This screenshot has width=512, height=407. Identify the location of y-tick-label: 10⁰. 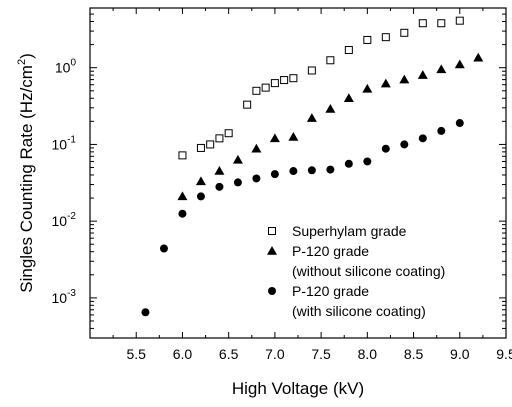
(66, 67).